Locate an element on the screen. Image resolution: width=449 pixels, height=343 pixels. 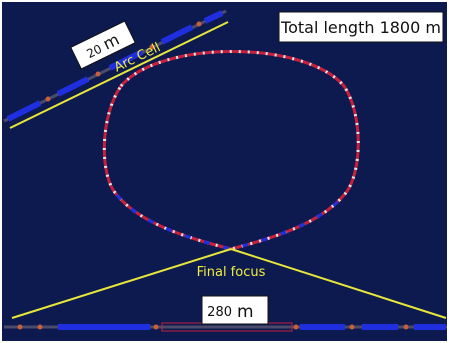
total-length-label: Total length 1800 m is located at coordinates (361, 27).